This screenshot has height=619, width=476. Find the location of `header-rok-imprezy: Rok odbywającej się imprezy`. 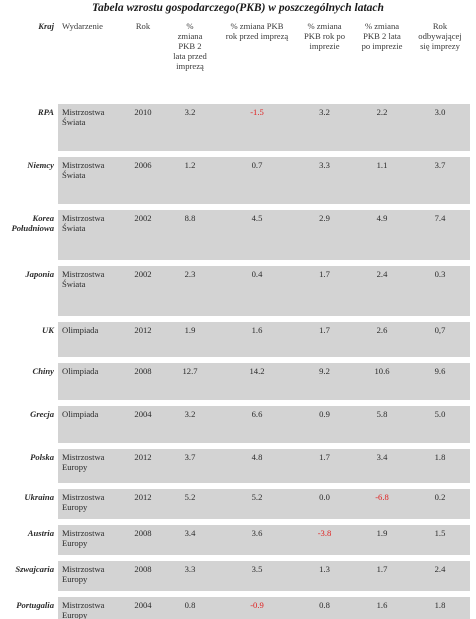

header-rok-imprezy: Rok odbywającej się imprezy is located at coordinates (440, 61).